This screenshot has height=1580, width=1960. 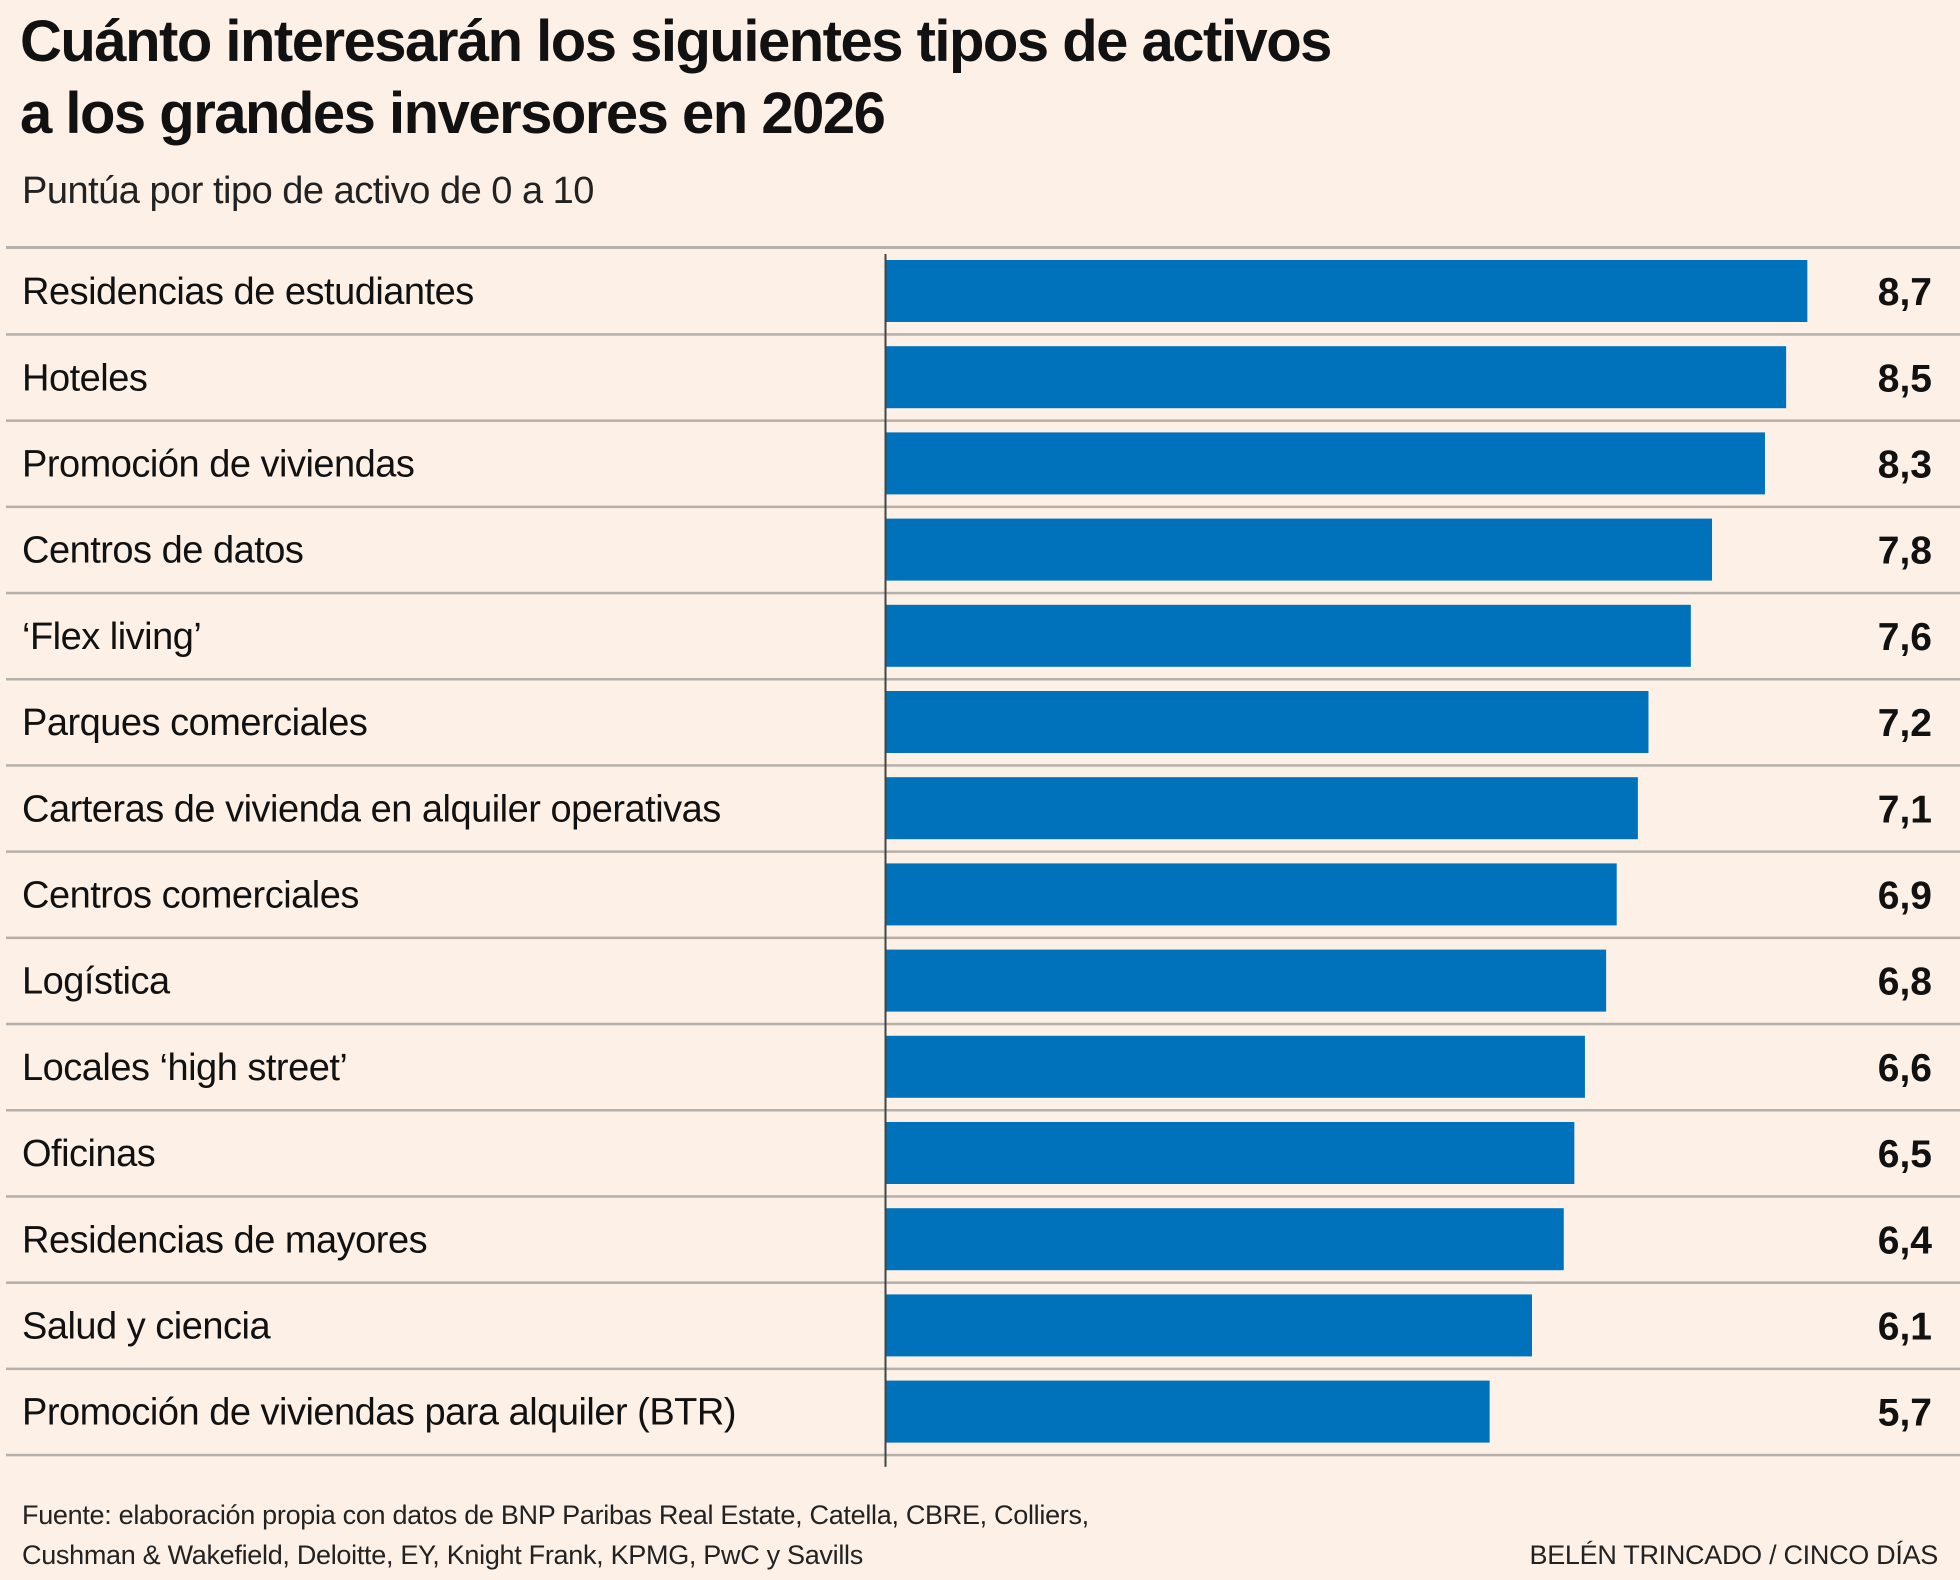 What do you see at coordinates (1905, 637) in the screenshot?
I see `value-label: 7,6` at bounding box center [1905, 637].